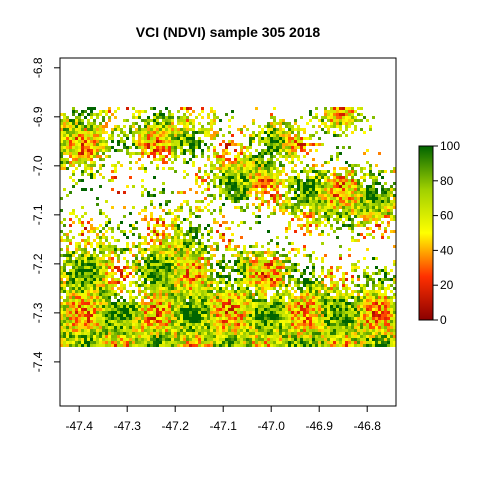 The width and height of the screenshot is (480, 480). What do you see at coordinates (272, 426) in the screenshot?
I see `x-tick-label: -47.0` at bounding box center [272, 426].